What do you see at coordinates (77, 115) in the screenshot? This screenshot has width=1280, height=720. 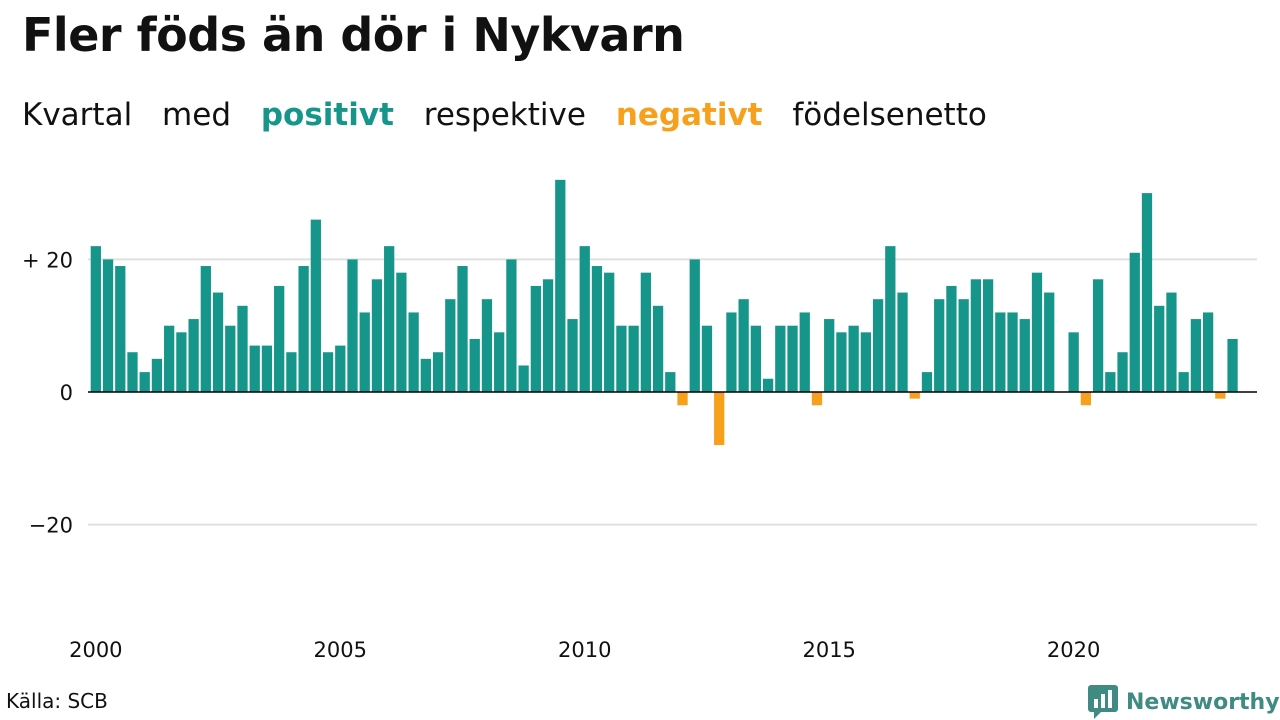 I see `subtitle-word-kvartal: Kvartal` at bounding box center [77, 115].